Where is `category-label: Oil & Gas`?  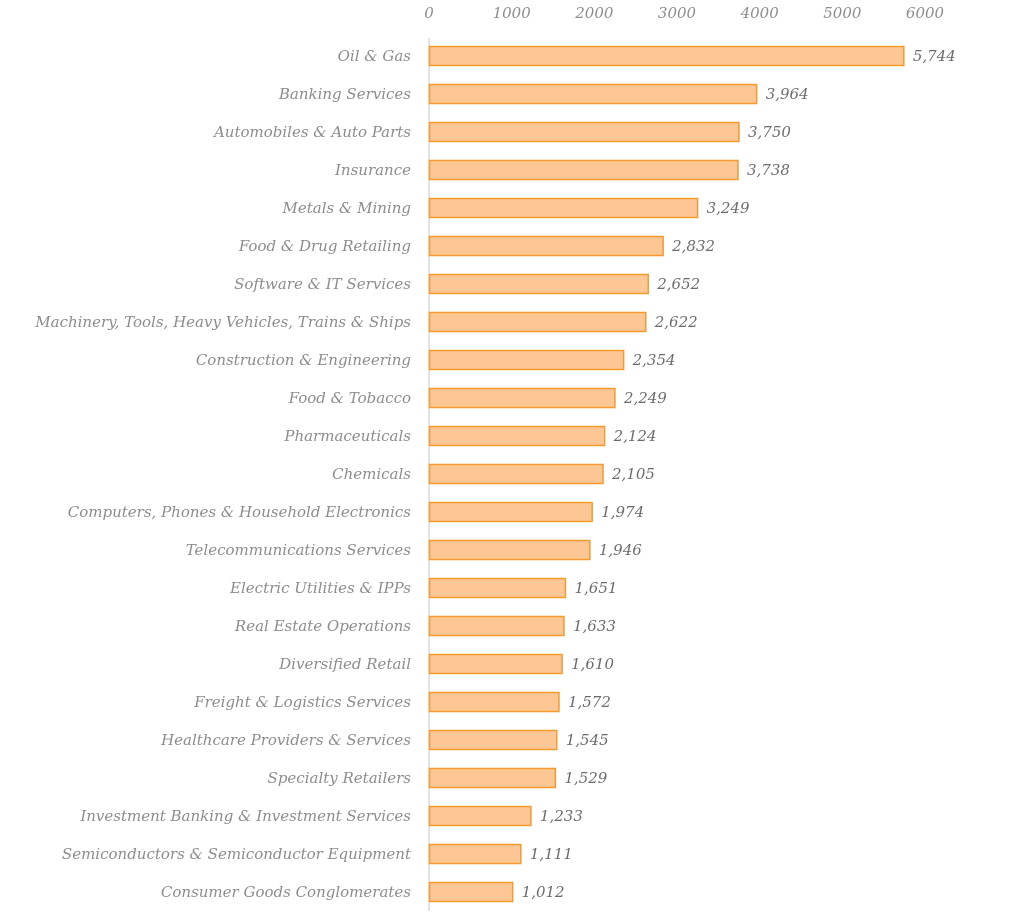
category-label: Oil & Gas is located at coordinates (375, 56).